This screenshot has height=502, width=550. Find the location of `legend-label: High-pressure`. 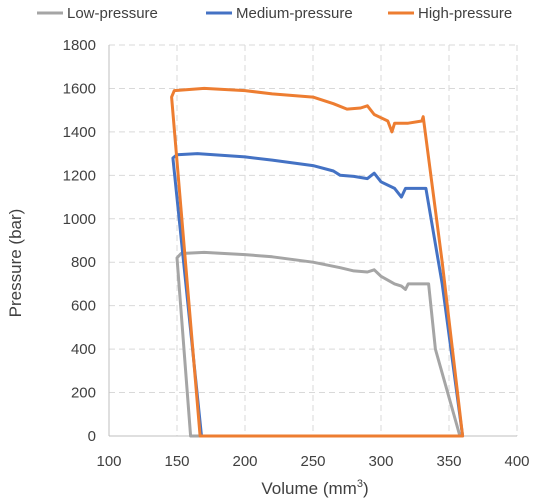

legend-label: High-pressure is located at coordinates (465, 13).